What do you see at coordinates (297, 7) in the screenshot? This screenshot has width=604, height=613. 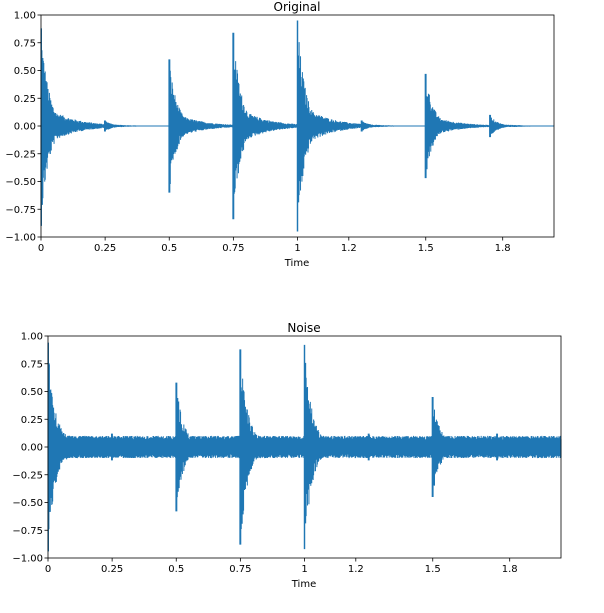 I see `chart-title: Original` at bounding box center [297, 7].